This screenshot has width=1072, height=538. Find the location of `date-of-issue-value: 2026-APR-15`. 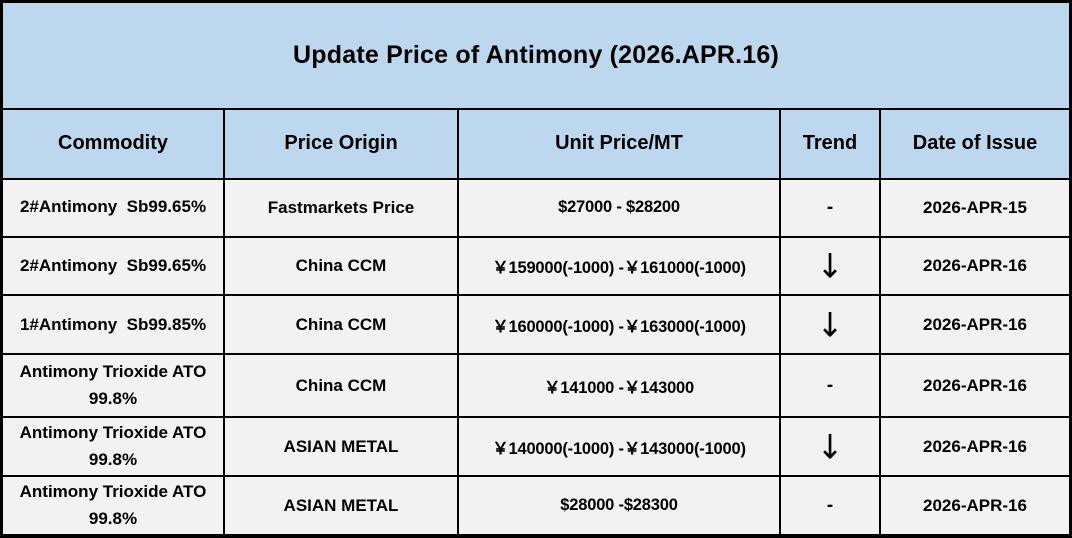

date-of-issue-value: 2026-APR-15 is located at coordinates (975, 207).